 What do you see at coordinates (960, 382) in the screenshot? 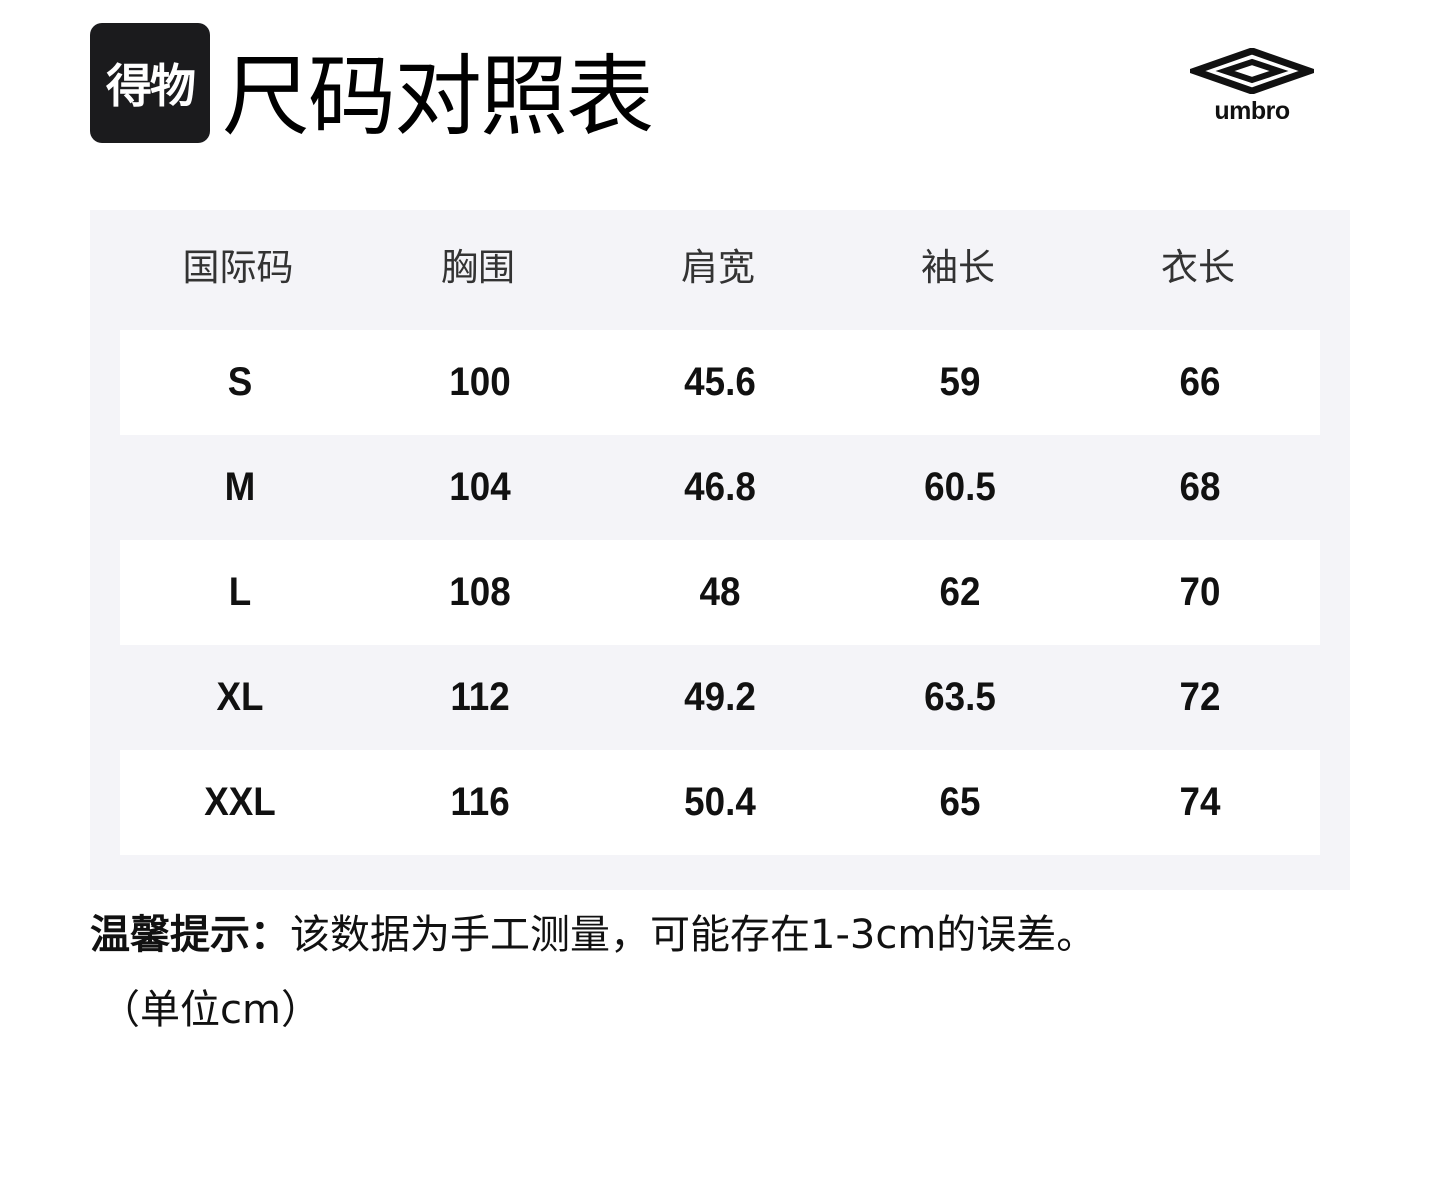
I see `table-cell: 59` at bounding box center [960, 382].